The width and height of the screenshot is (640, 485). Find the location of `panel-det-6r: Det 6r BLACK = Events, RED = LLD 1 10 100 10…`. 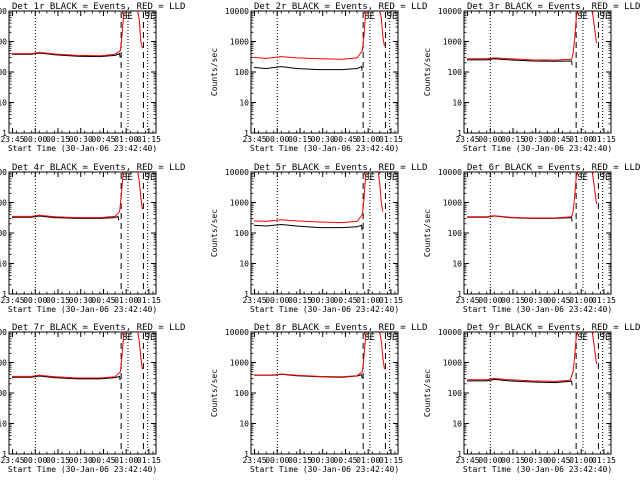

panel-det-6r: Det 6r BLACK = Events, RED = LLD 1 10 100 10… is located at coordinates (531, 238).